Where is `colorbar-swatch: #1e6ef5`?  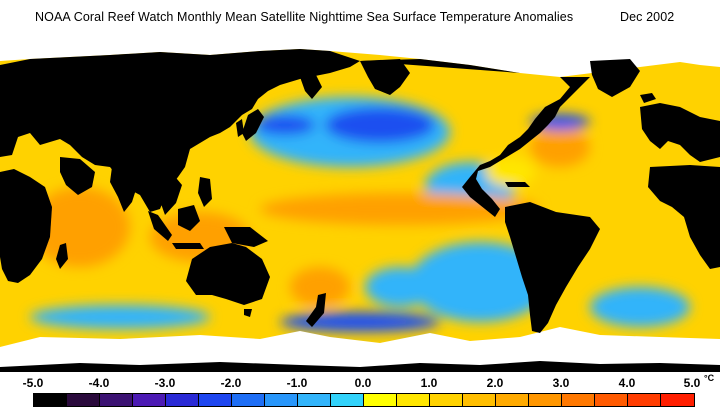
colorbar-swatch: #1e6ef5 is located at coordinates (248, 400).